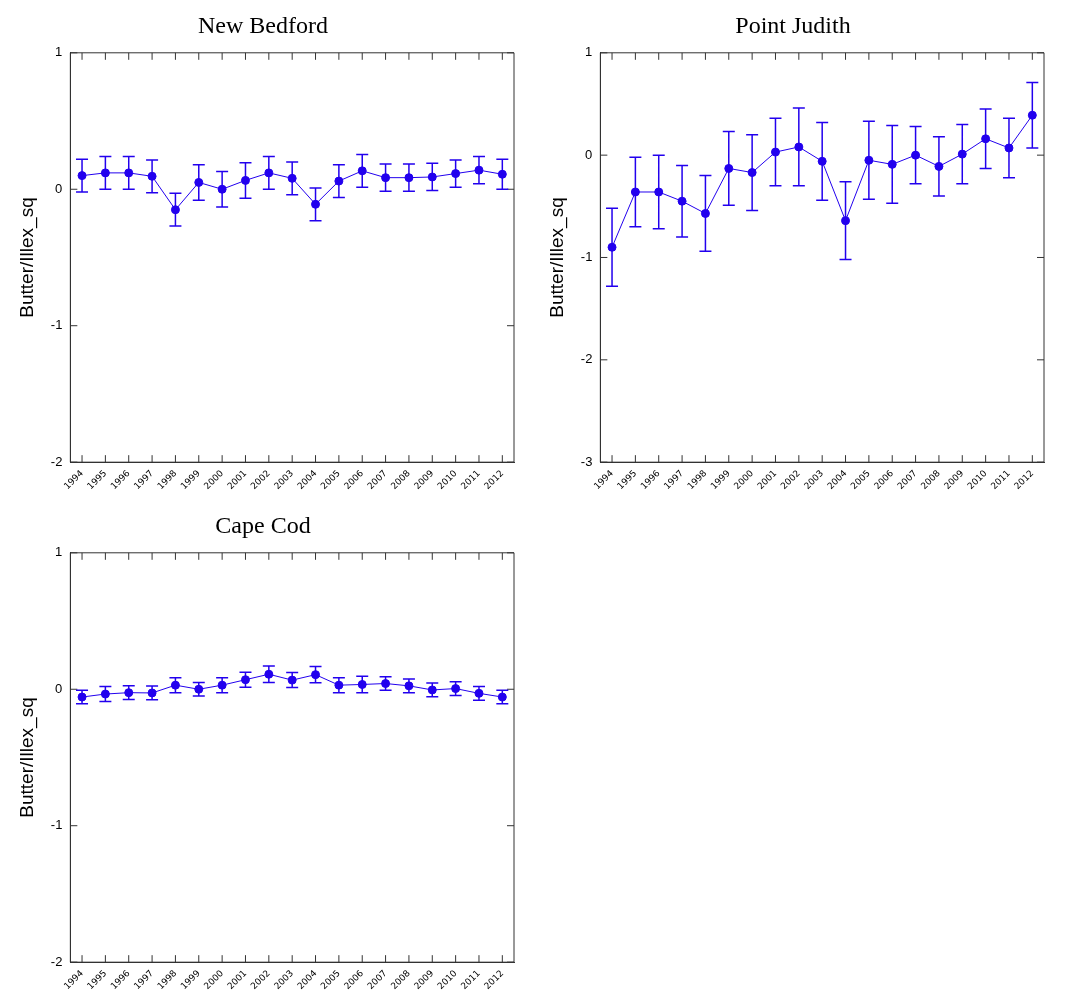  Describe the element at coordinates (263, 24) in the screenshot. I see `chart-title: New Bedford` at that location.